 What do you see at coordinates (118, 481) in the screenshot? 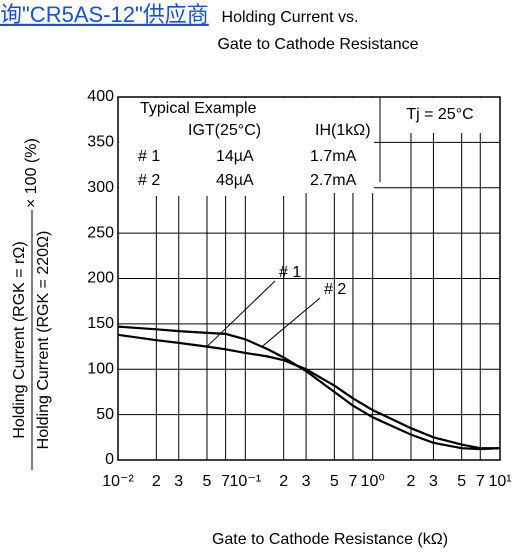
I see `x-tick-label: 10⁻²` at bounding box center [118, 481].